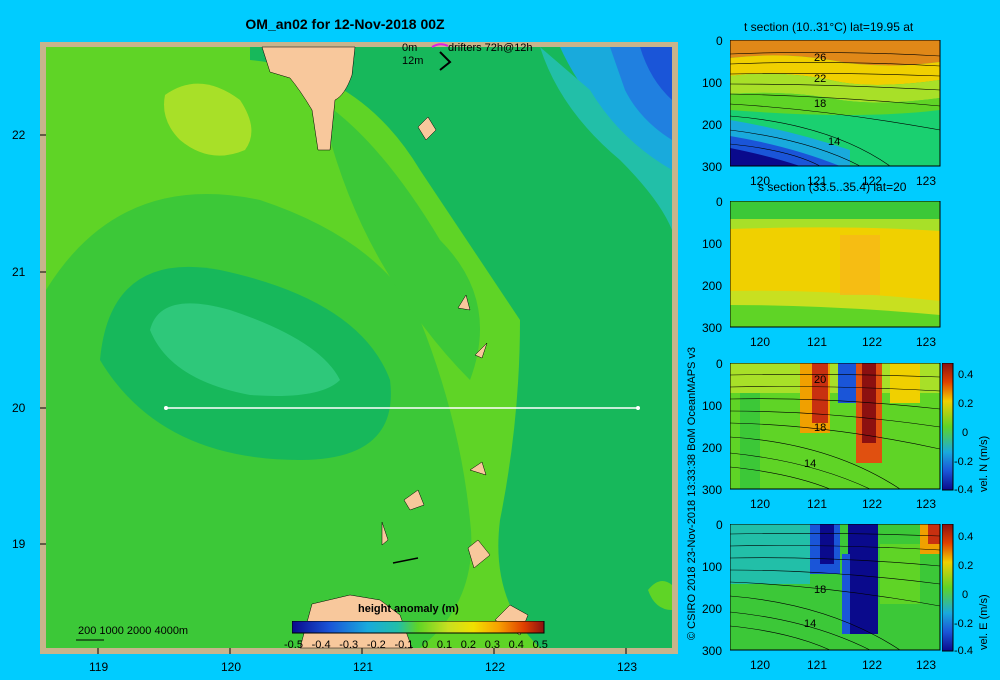  Describe the element at coordinates (810, 624) in the screenshot. I see `e-contour: 14` at that location.